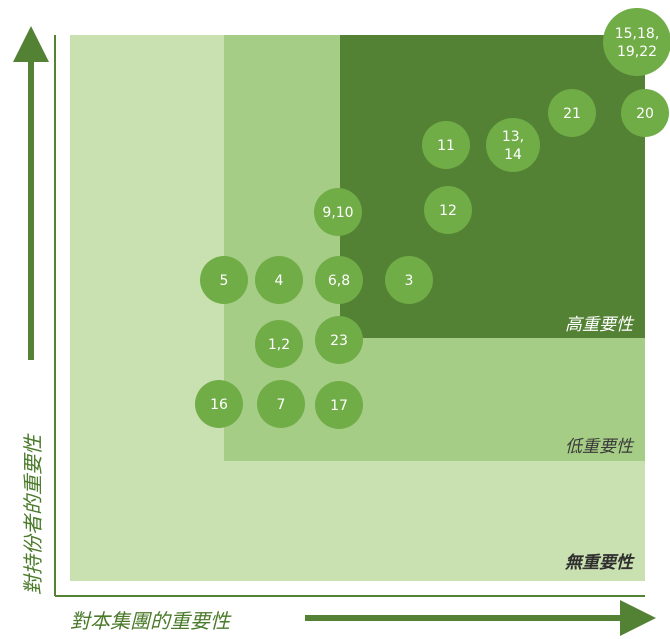  I want to click on topic-point-label: 6,8, so click(339, 281).